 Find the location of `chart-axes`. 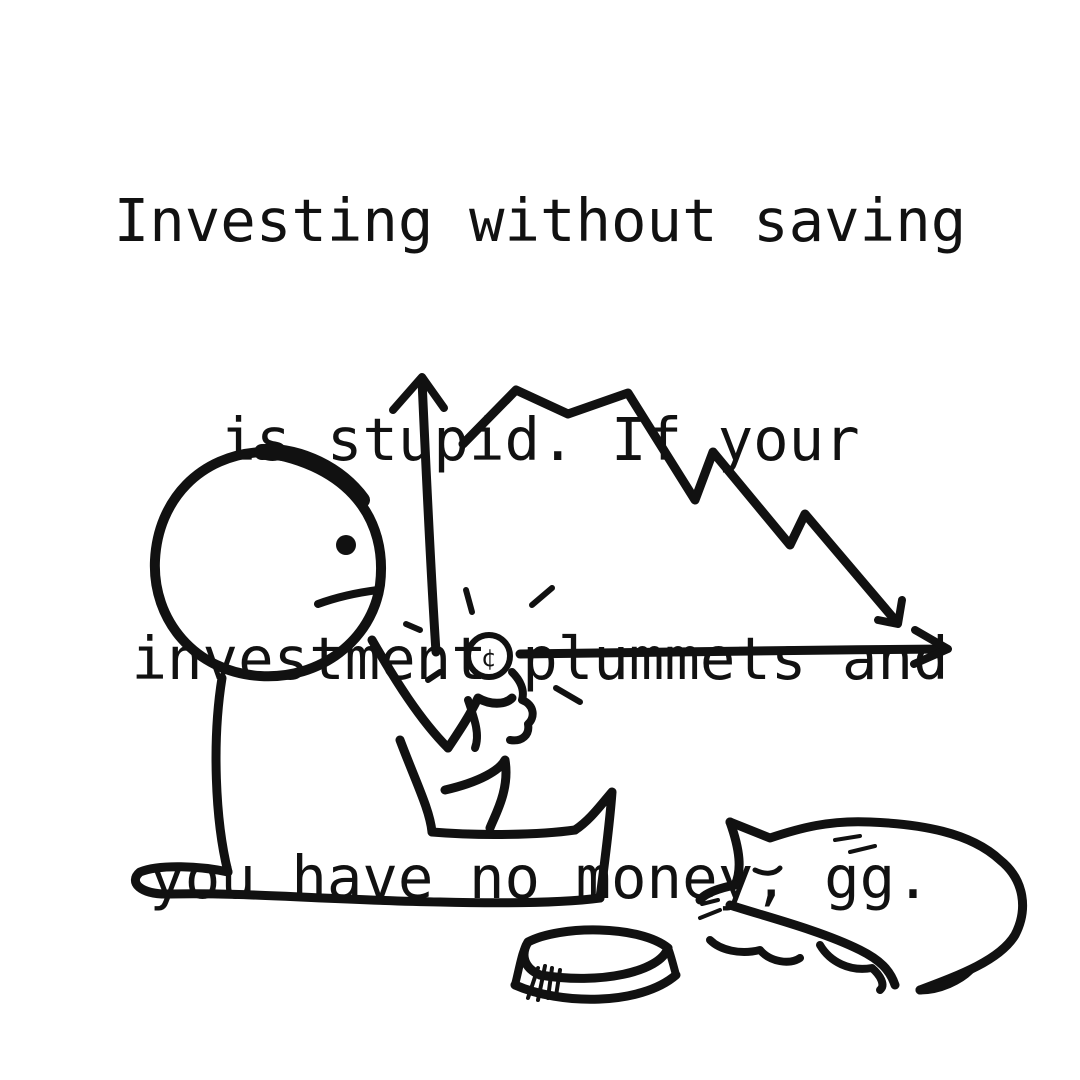

chart-axes is located at coordinates (670, 520).